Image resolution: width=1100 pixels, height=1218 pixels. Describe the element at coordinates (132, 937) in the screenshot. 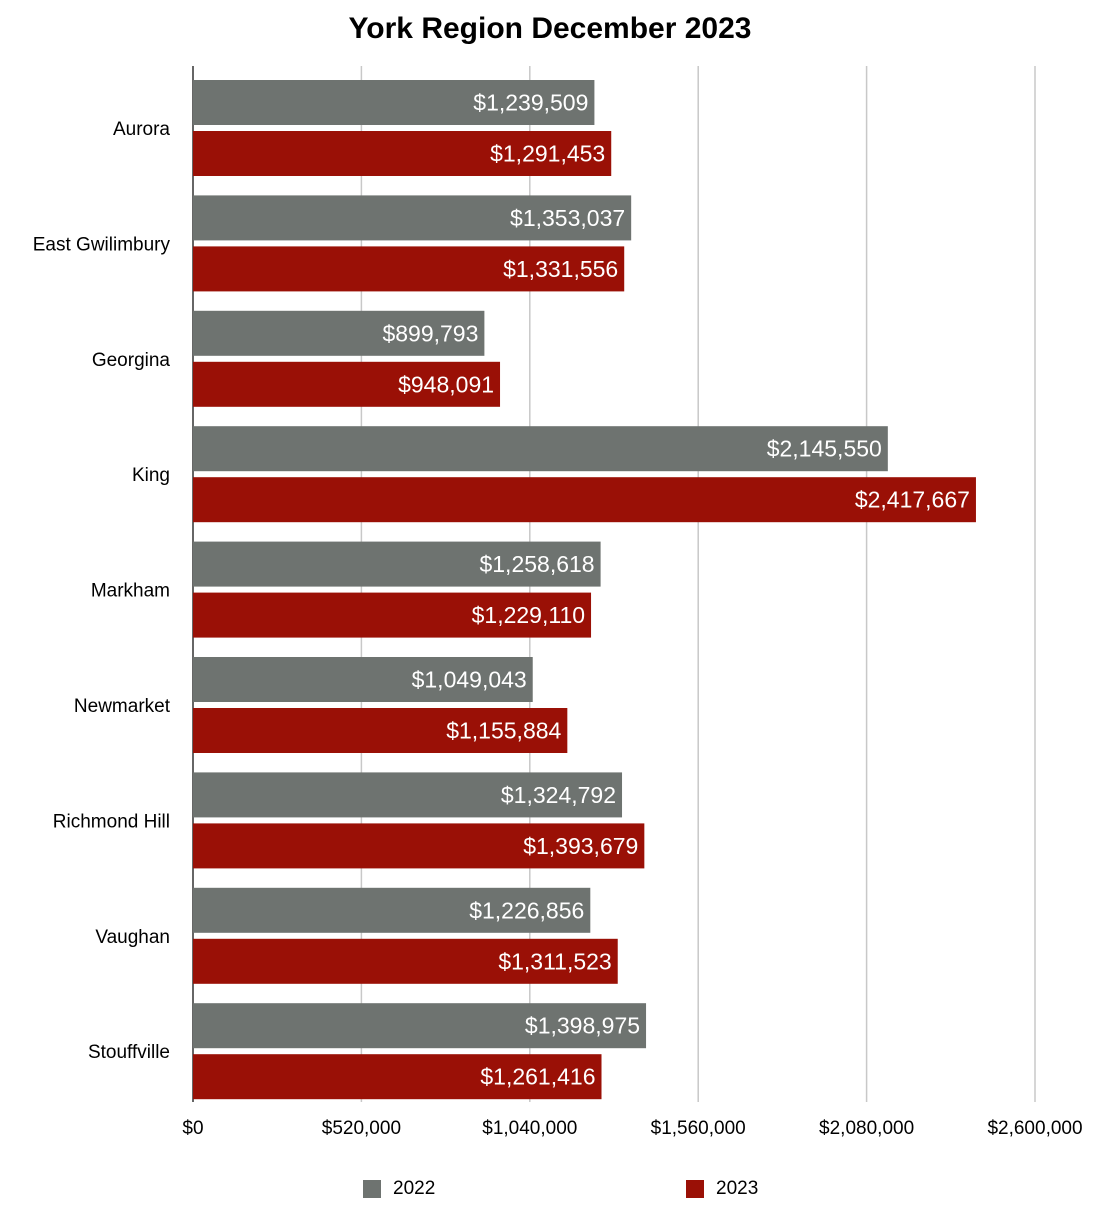

I see `category-label: Vaughan` at that location.